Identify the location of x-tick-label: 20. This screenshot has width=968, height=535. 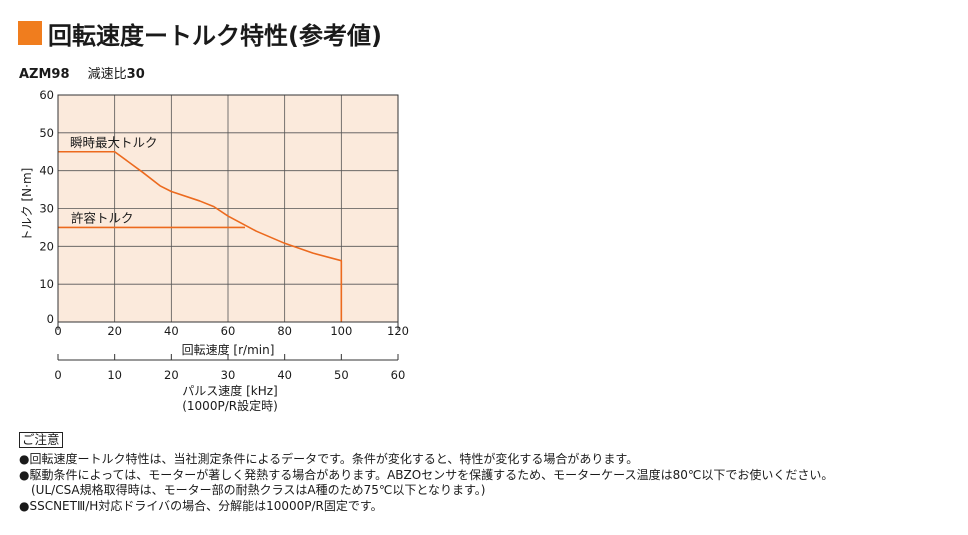
(114, 331).